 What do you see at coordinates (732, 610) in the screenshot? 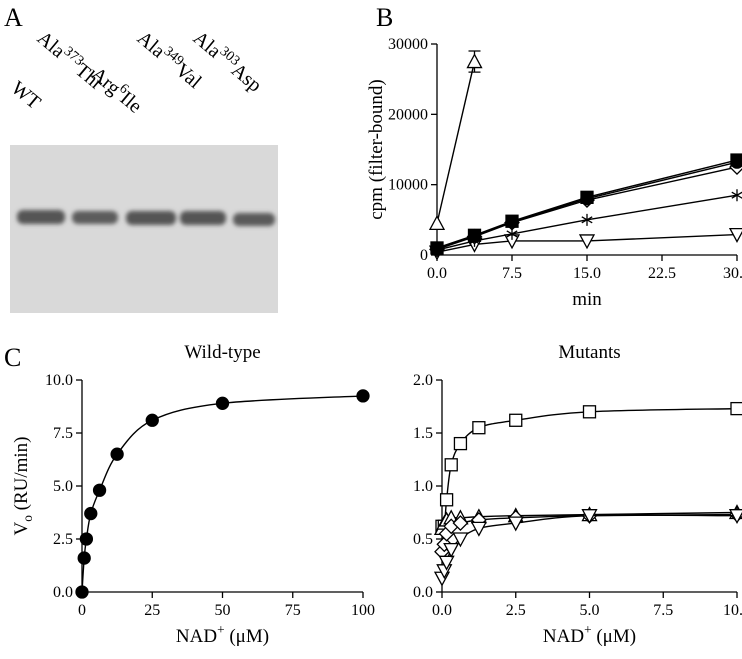
I see `x-tick-label: 10.0` at bounding box center [732, 610].